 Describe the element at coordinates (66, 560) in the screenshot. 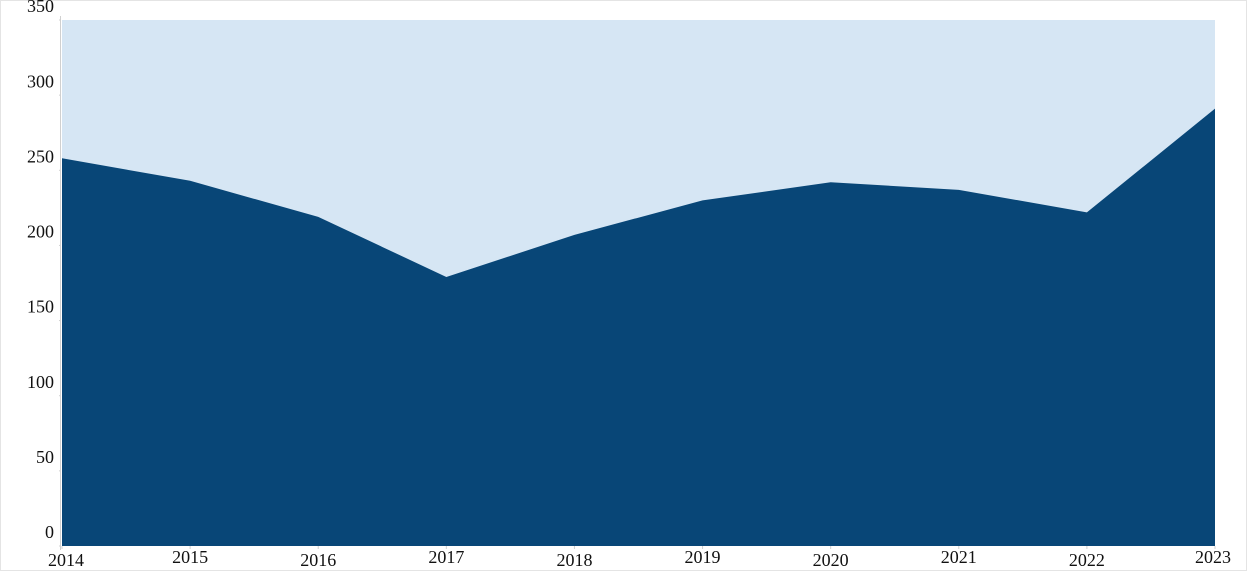

I see `x-tick-label: 2014` at that location.